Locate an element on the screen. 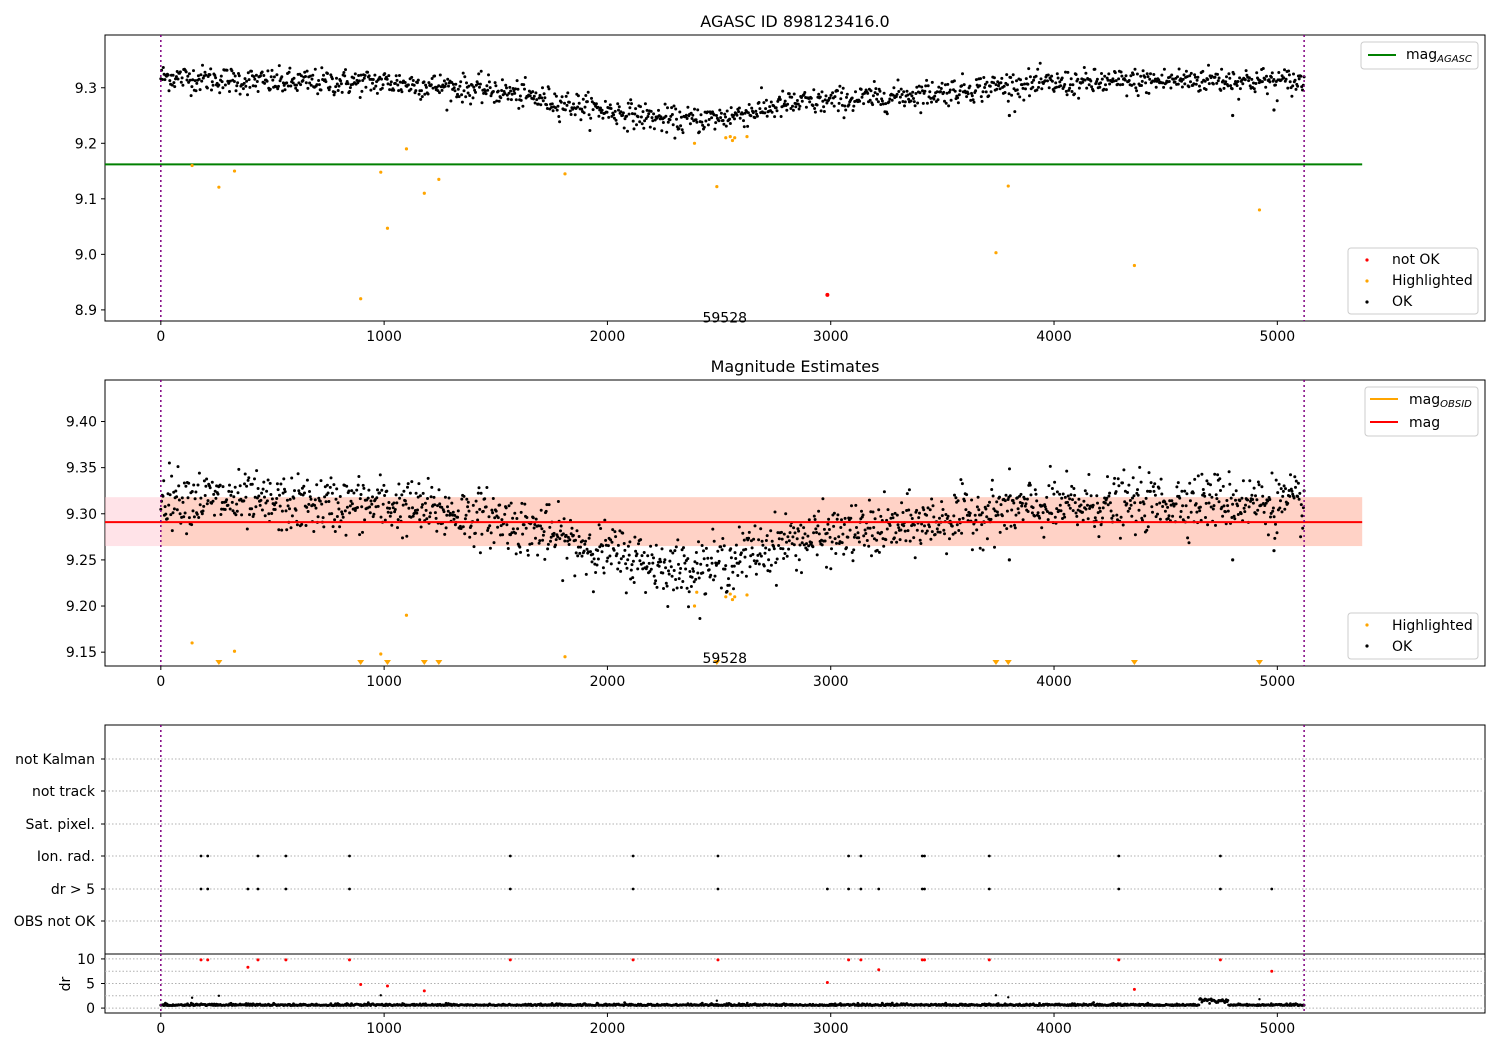 Image resolution: width=1500 pixels, height=1050 pixels. flag-point is located at coordinates (922, 856).